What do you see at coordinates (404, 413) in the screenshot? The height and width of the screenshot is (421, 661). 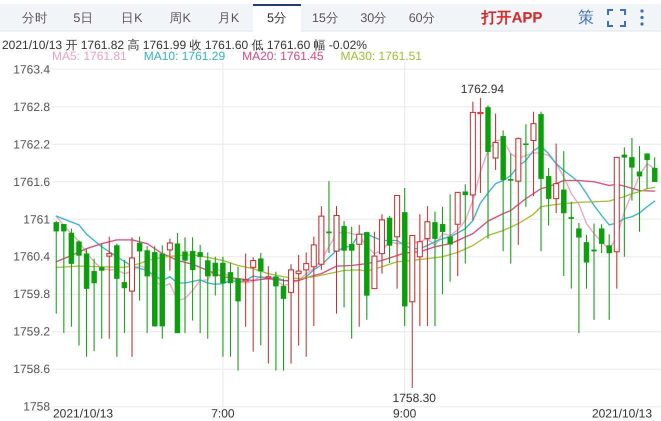 I see `x-tick-label: 9:00` at bounding box center [404, 413].